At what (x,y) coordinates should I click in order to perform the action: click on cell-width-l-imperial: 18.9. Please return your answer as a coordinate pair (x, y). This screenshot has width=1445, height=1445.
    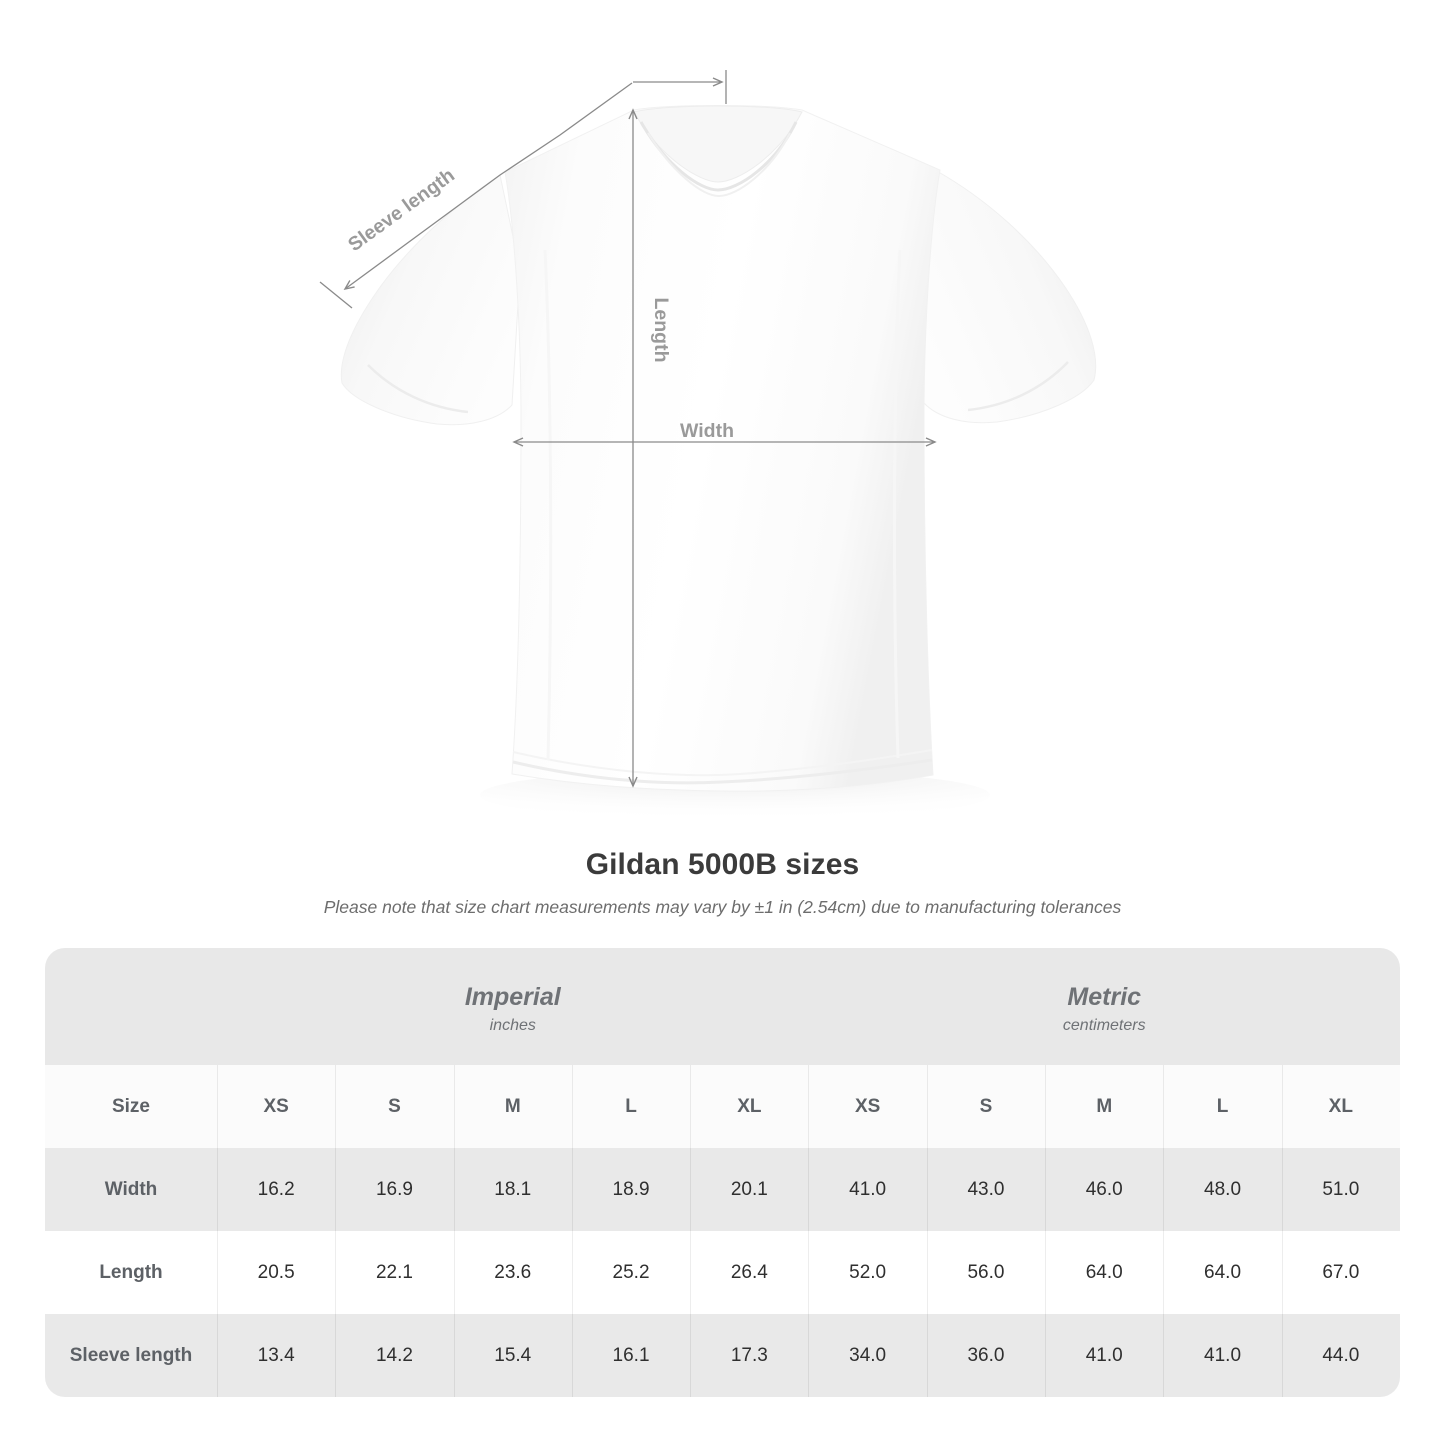
    Looking at the image, I should click on (630, 1189).